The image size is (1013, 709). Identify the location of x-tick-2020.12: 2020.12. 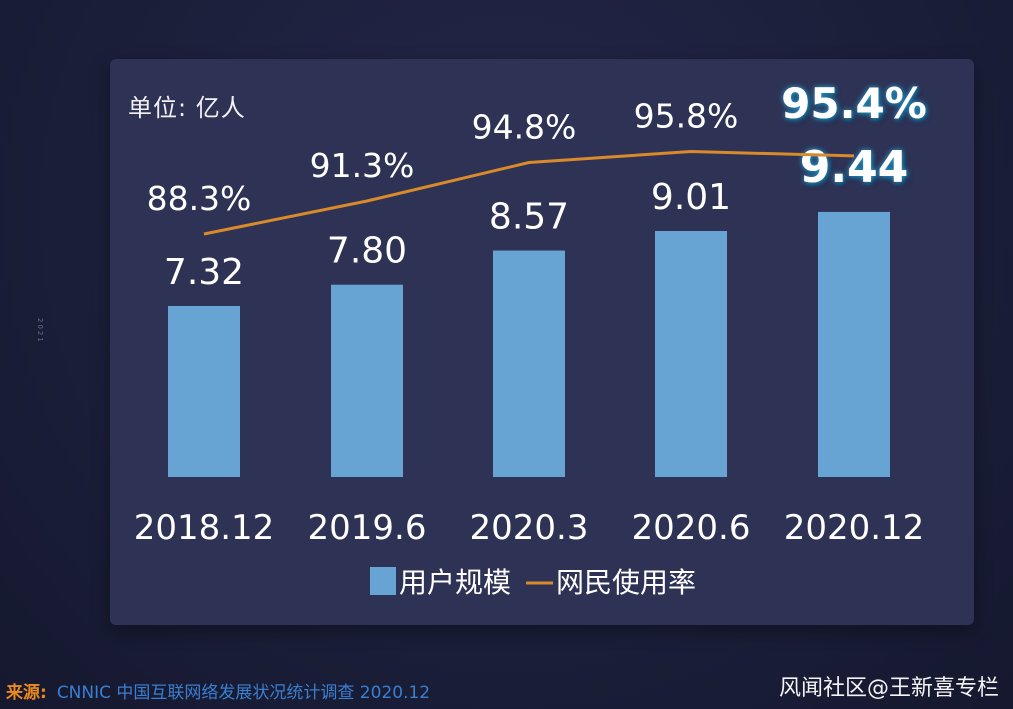
(854, 528).